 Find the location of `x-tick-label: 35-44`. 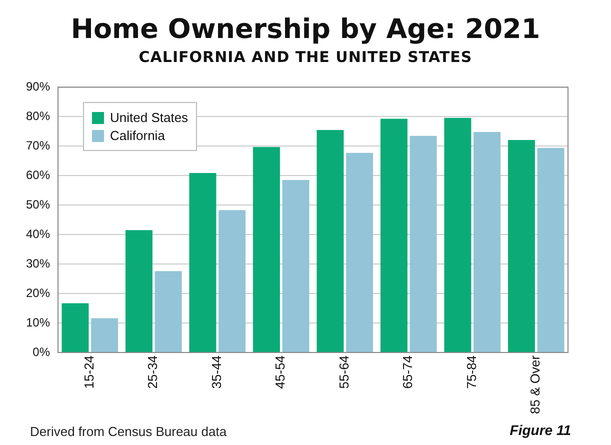

x-tick-label: 35-44 is located at coordinates (216, 372).